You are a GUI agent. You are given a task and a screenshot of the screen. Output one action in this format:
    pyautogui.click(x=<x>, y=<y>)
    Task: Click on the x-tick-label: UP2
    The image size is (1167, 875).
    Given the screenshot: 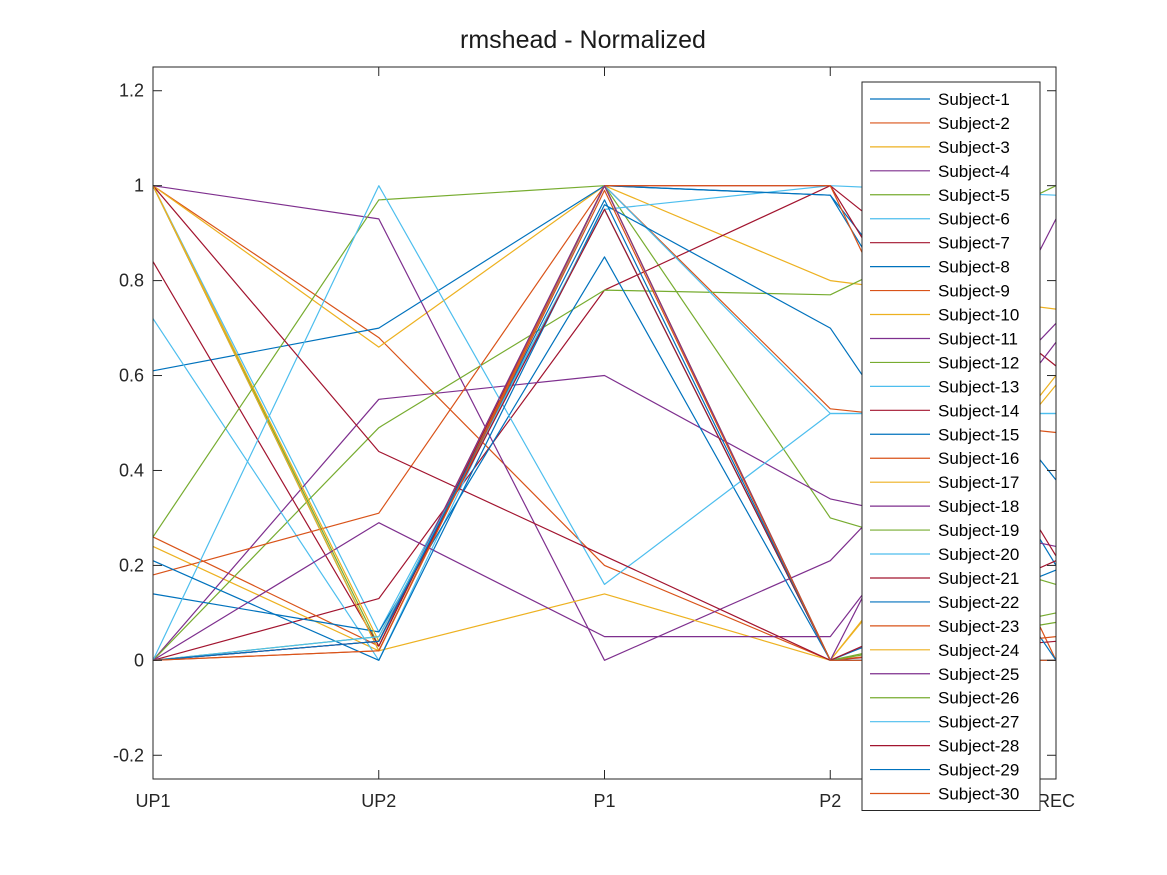 What is the action you would take?
    pyautogui.click(x=378, y=801)
    